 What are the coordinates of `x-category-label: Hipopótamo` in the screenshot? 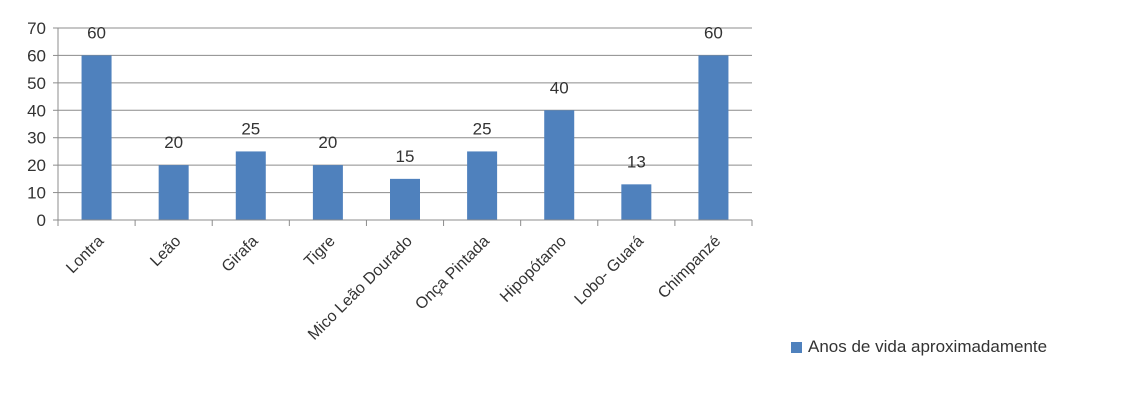 It's located at (533, 269).